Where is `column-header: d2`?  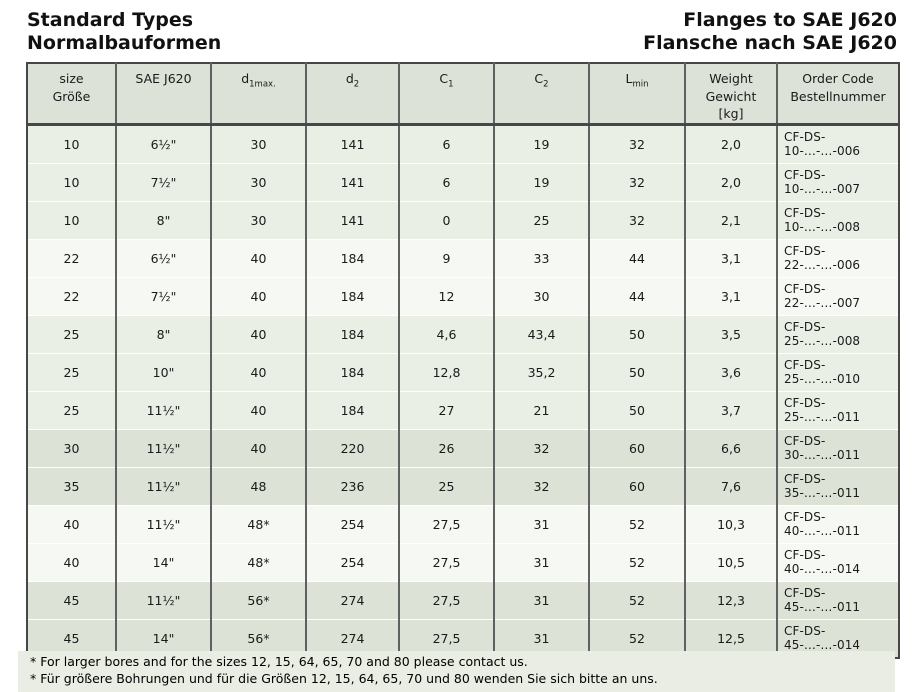 column-header: d2 is located at coordinates (352, 94).